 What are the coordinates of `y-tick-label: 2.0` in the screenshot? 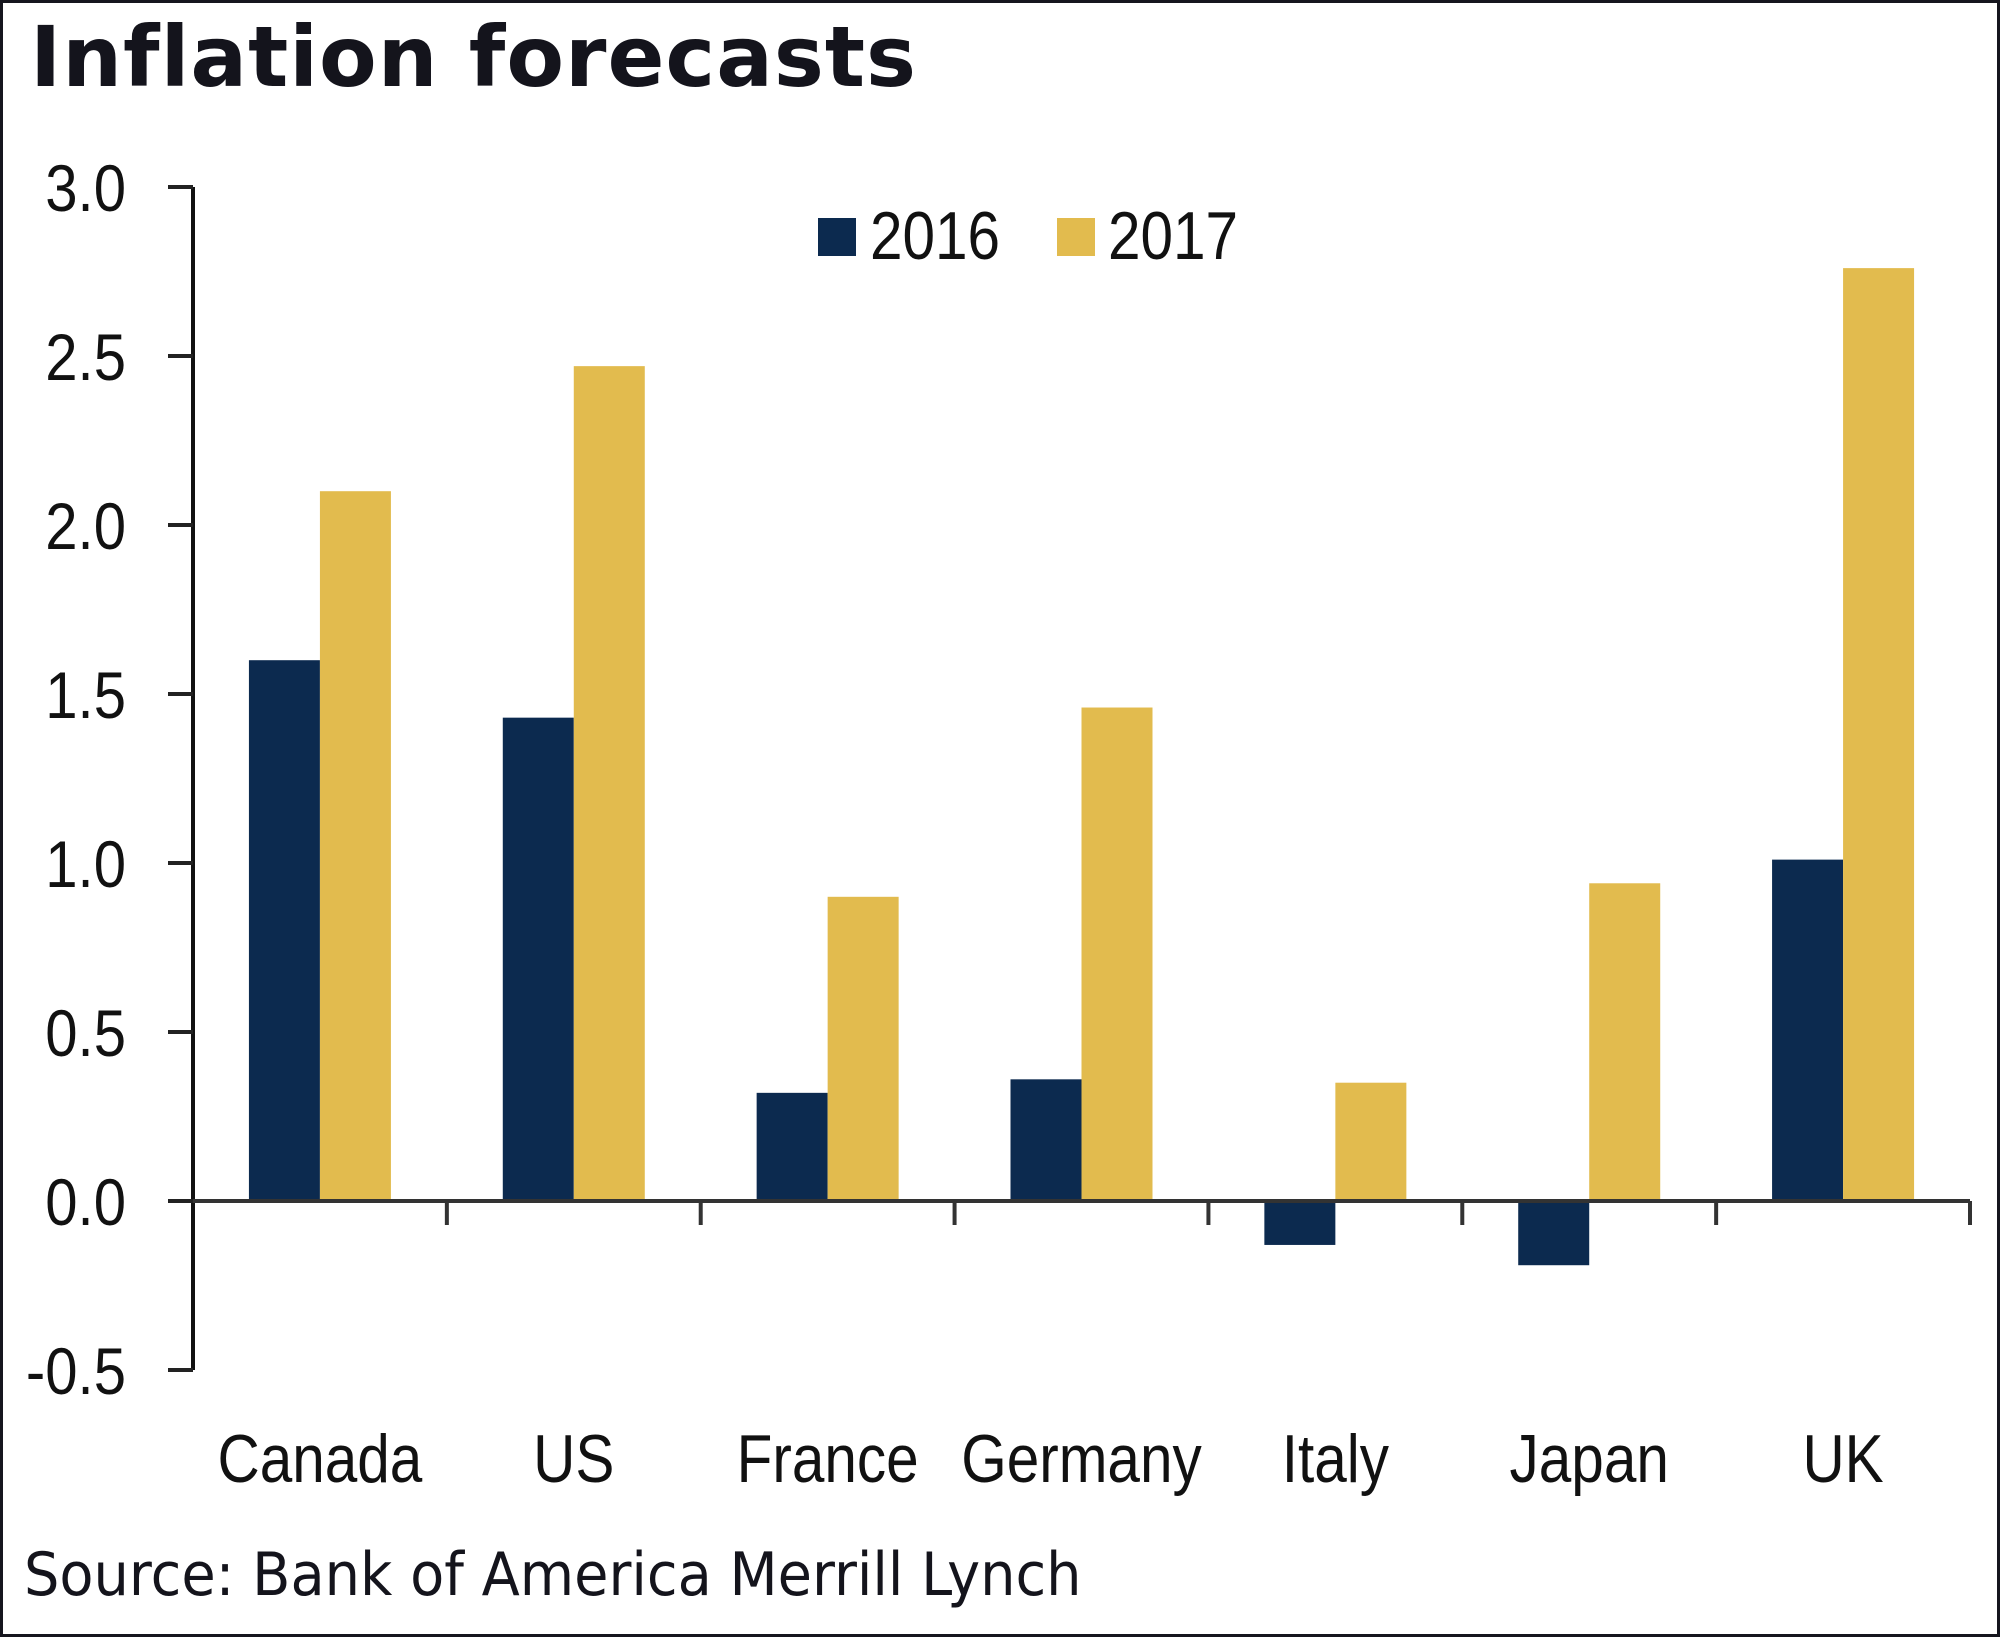 It's located at (85, 527).